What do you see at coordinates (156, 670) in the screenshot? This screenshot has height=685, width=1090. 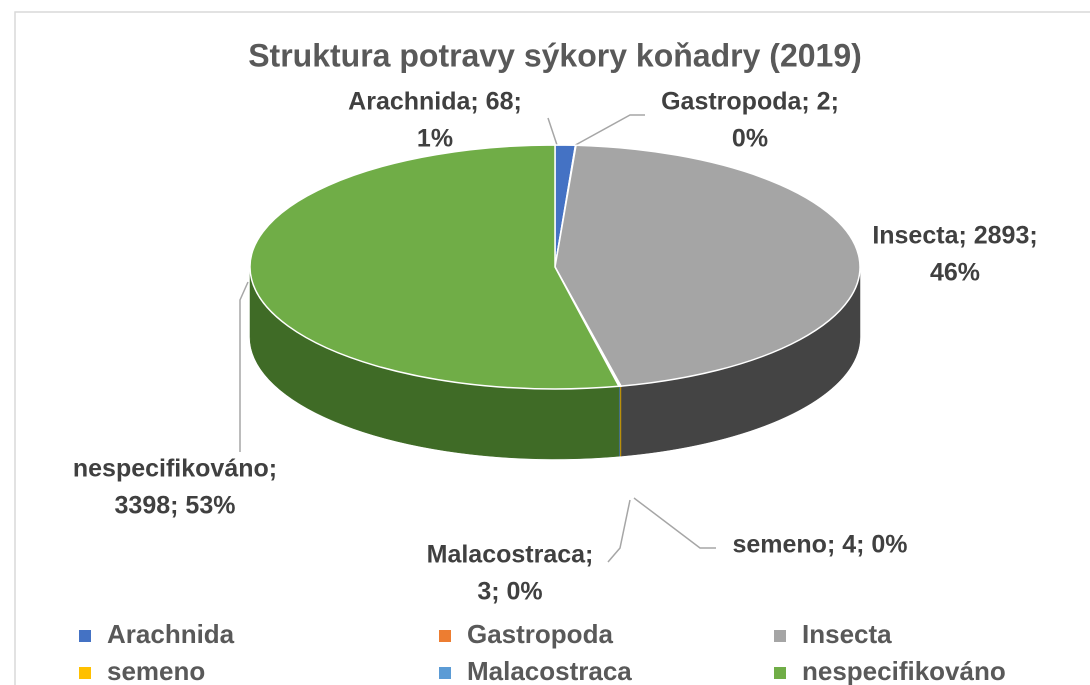 I see `legend-label: semeno` at bounding box center [156, 670].